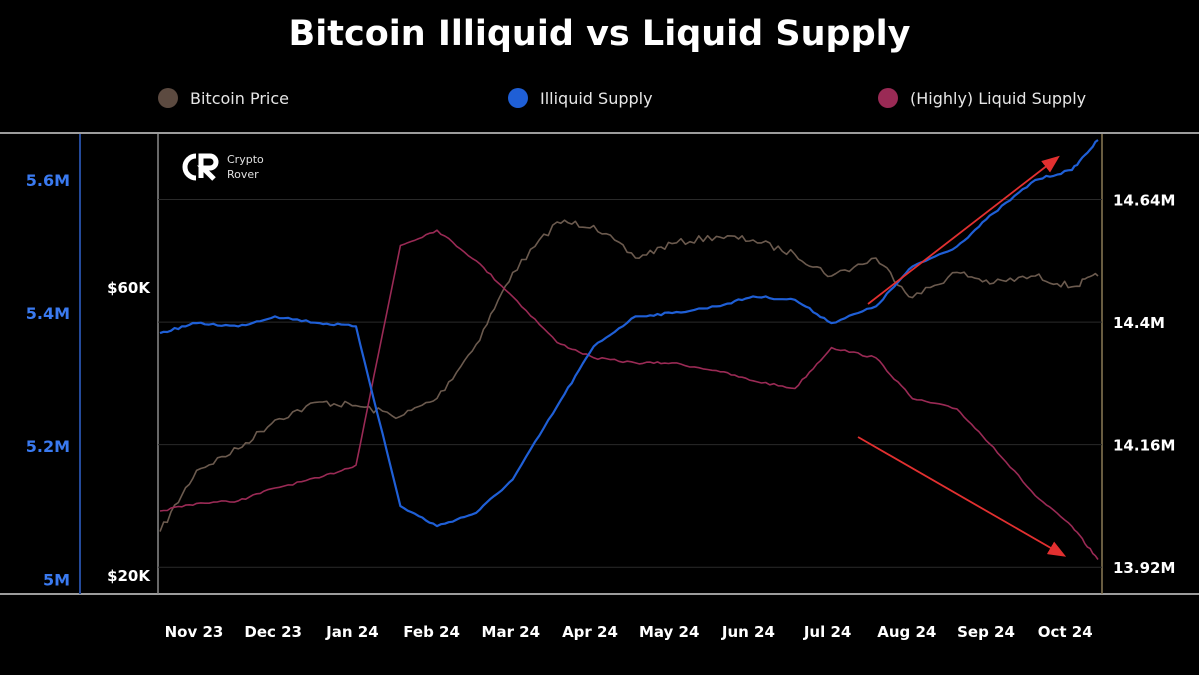  Describe the element at coordinates (986, 632) in the screenshot. I see `x-tick-label: Sep 24` at that location.